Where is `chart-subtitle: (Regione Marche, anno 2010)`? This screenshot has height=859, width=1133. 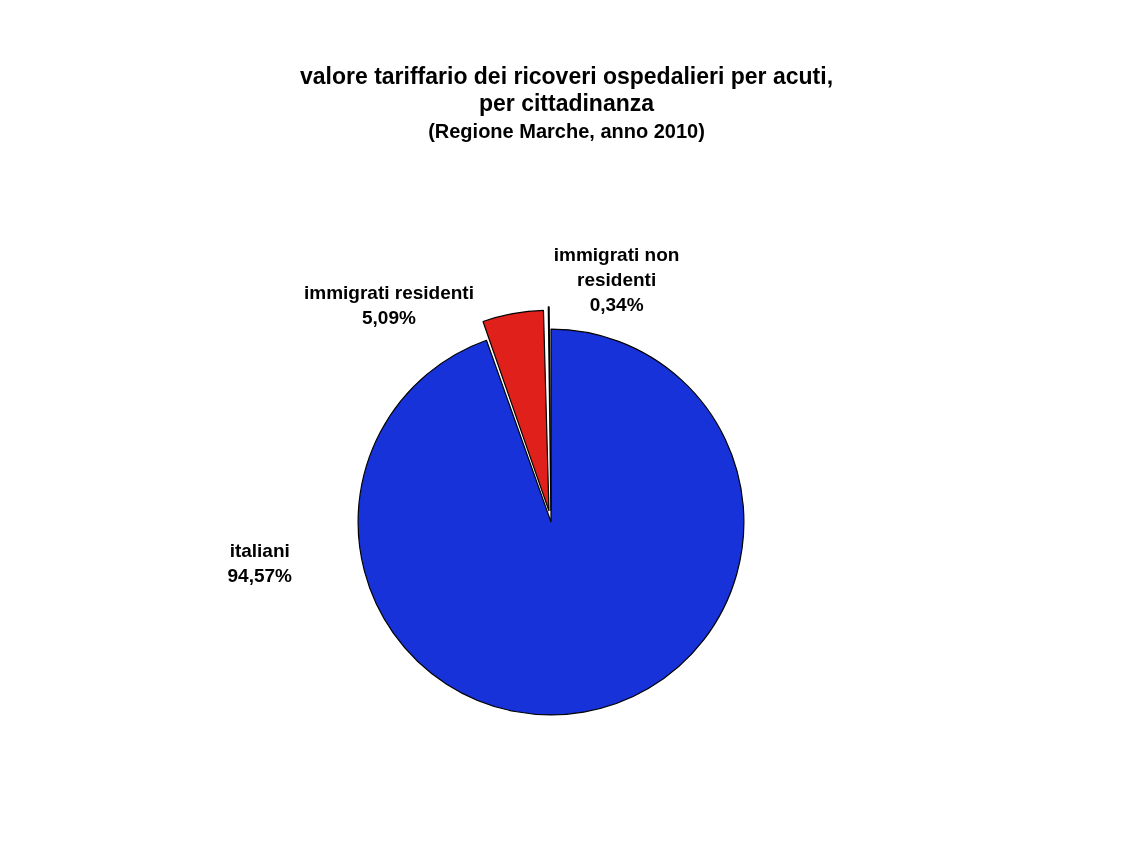
chart-subtitle: (Regione Marche, anno 2010) is located at coordinates (566, 130).